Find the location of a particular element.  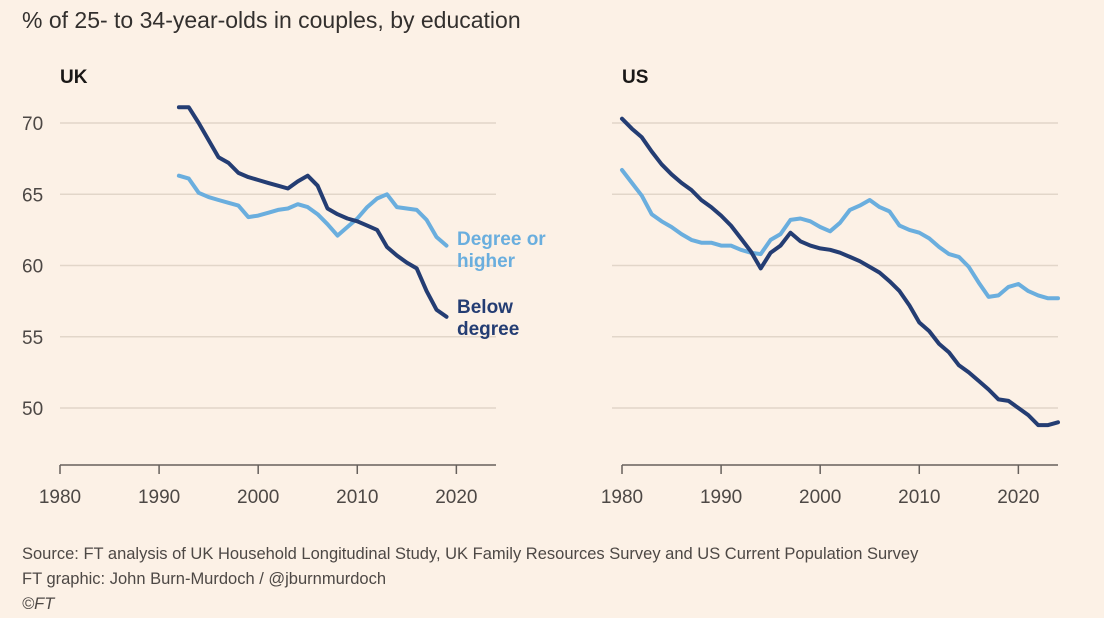

uk-degree-line is located at coordinates (312, 210).